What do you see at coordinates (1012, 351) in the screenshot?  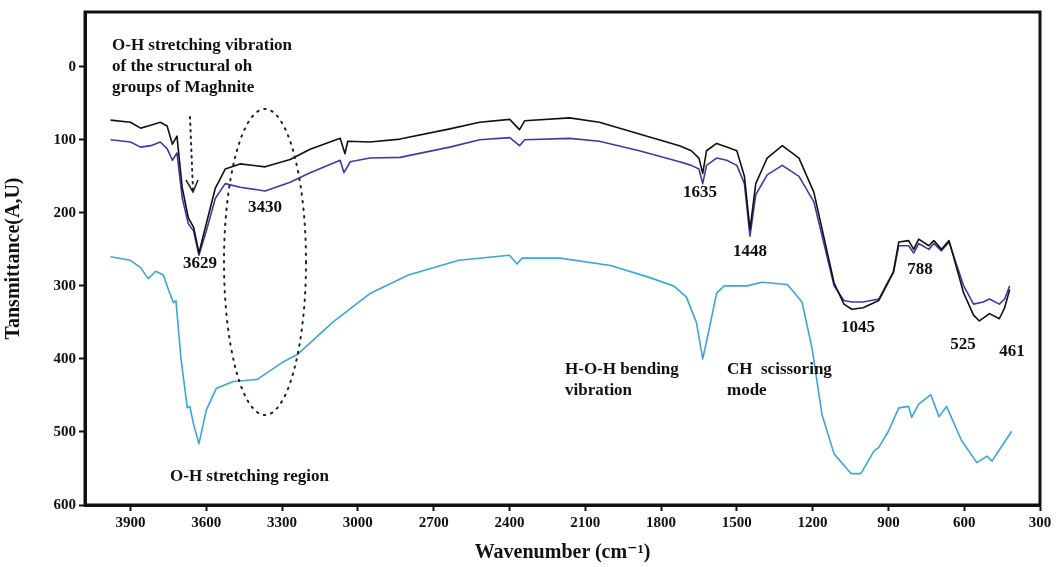 I see `annotation: 461` at bounding box center [1012, 351].